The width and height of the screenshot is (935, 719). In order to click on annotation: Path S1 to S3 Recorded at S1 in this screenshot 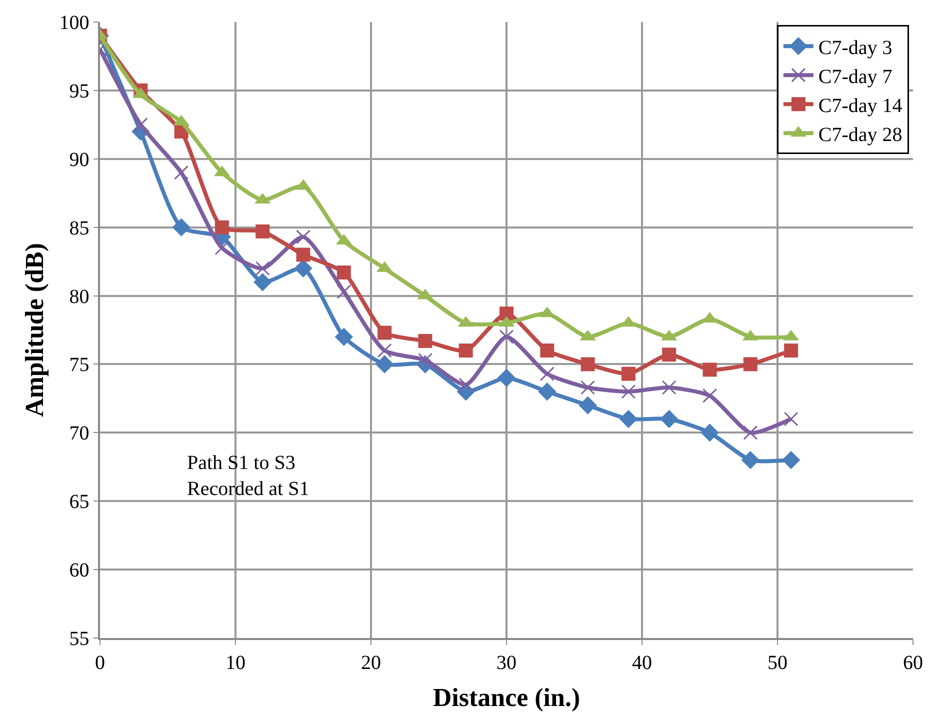, I will do `click(248, 476)`.